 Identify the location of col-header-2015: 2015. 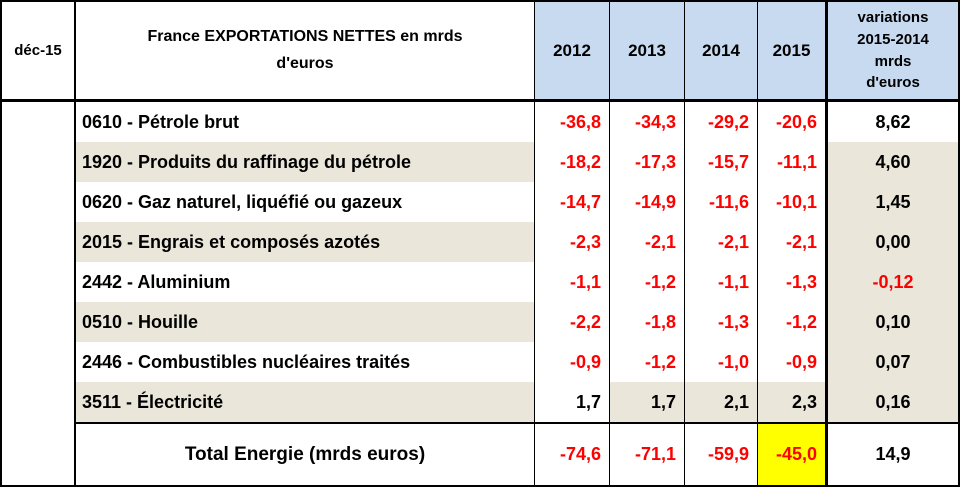
(793, 52).